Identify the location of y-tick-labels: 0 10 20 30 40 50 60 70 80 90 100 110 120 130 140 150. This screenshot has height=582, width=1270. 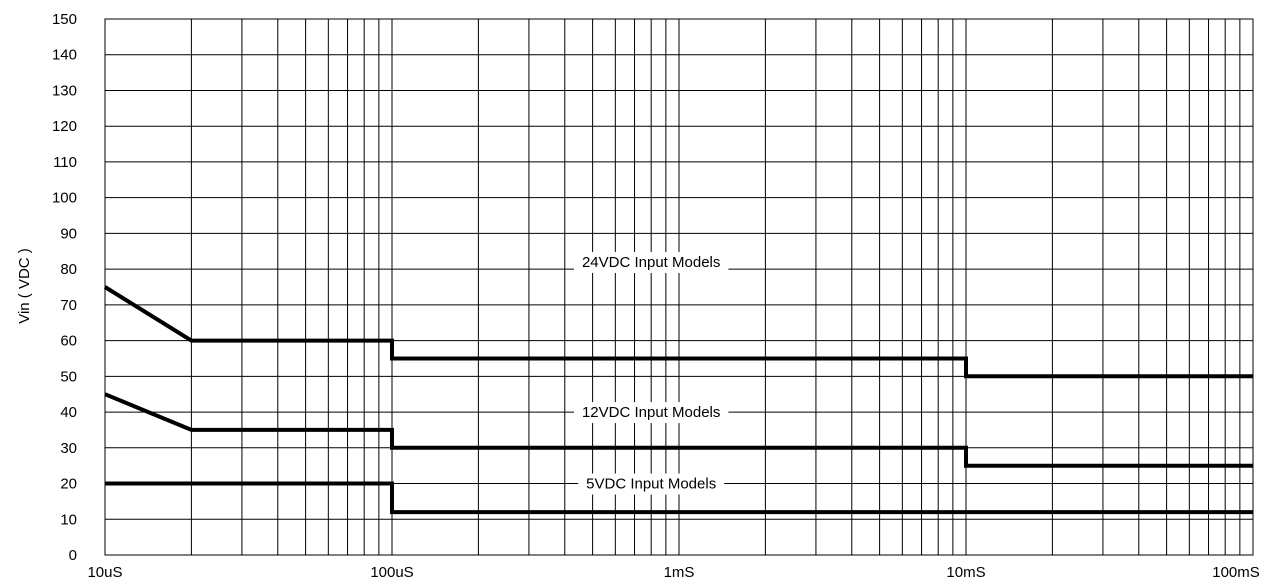
(64, 287).